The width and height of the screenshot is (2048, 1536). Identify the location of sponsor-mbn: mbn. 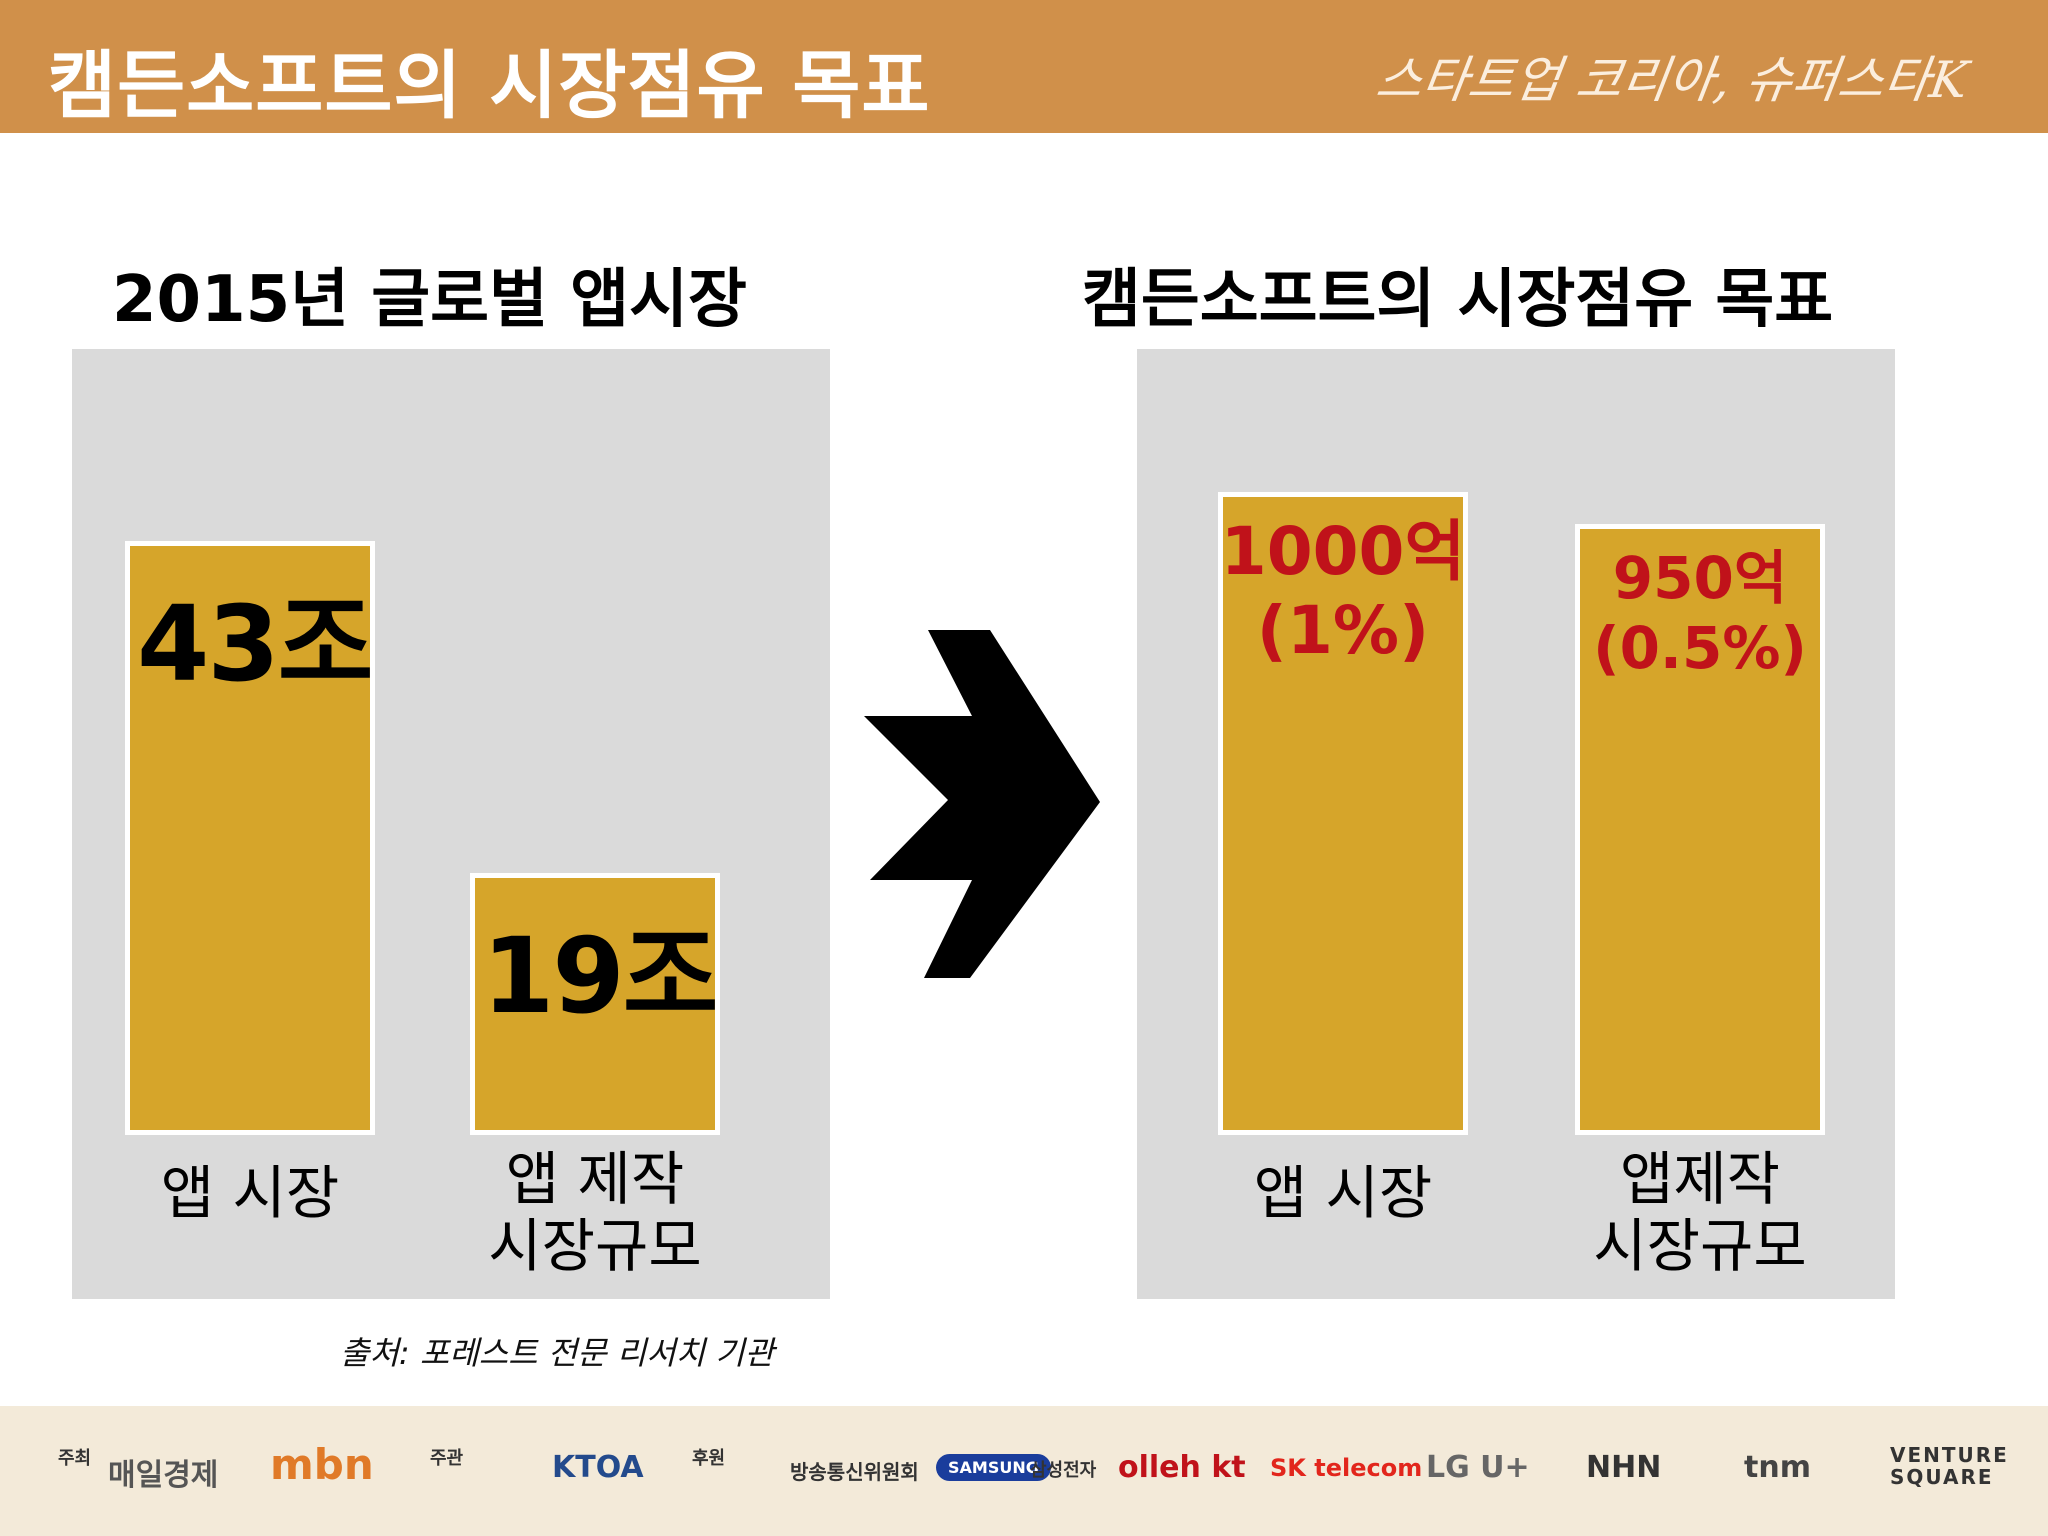
(322, 1464).